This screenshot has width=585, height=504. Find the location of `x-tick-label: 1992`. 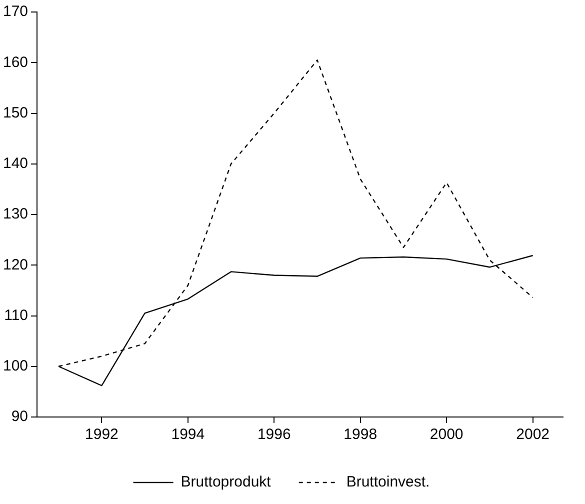

x-tick-label: 1992 is located at coordinates (101, 435).